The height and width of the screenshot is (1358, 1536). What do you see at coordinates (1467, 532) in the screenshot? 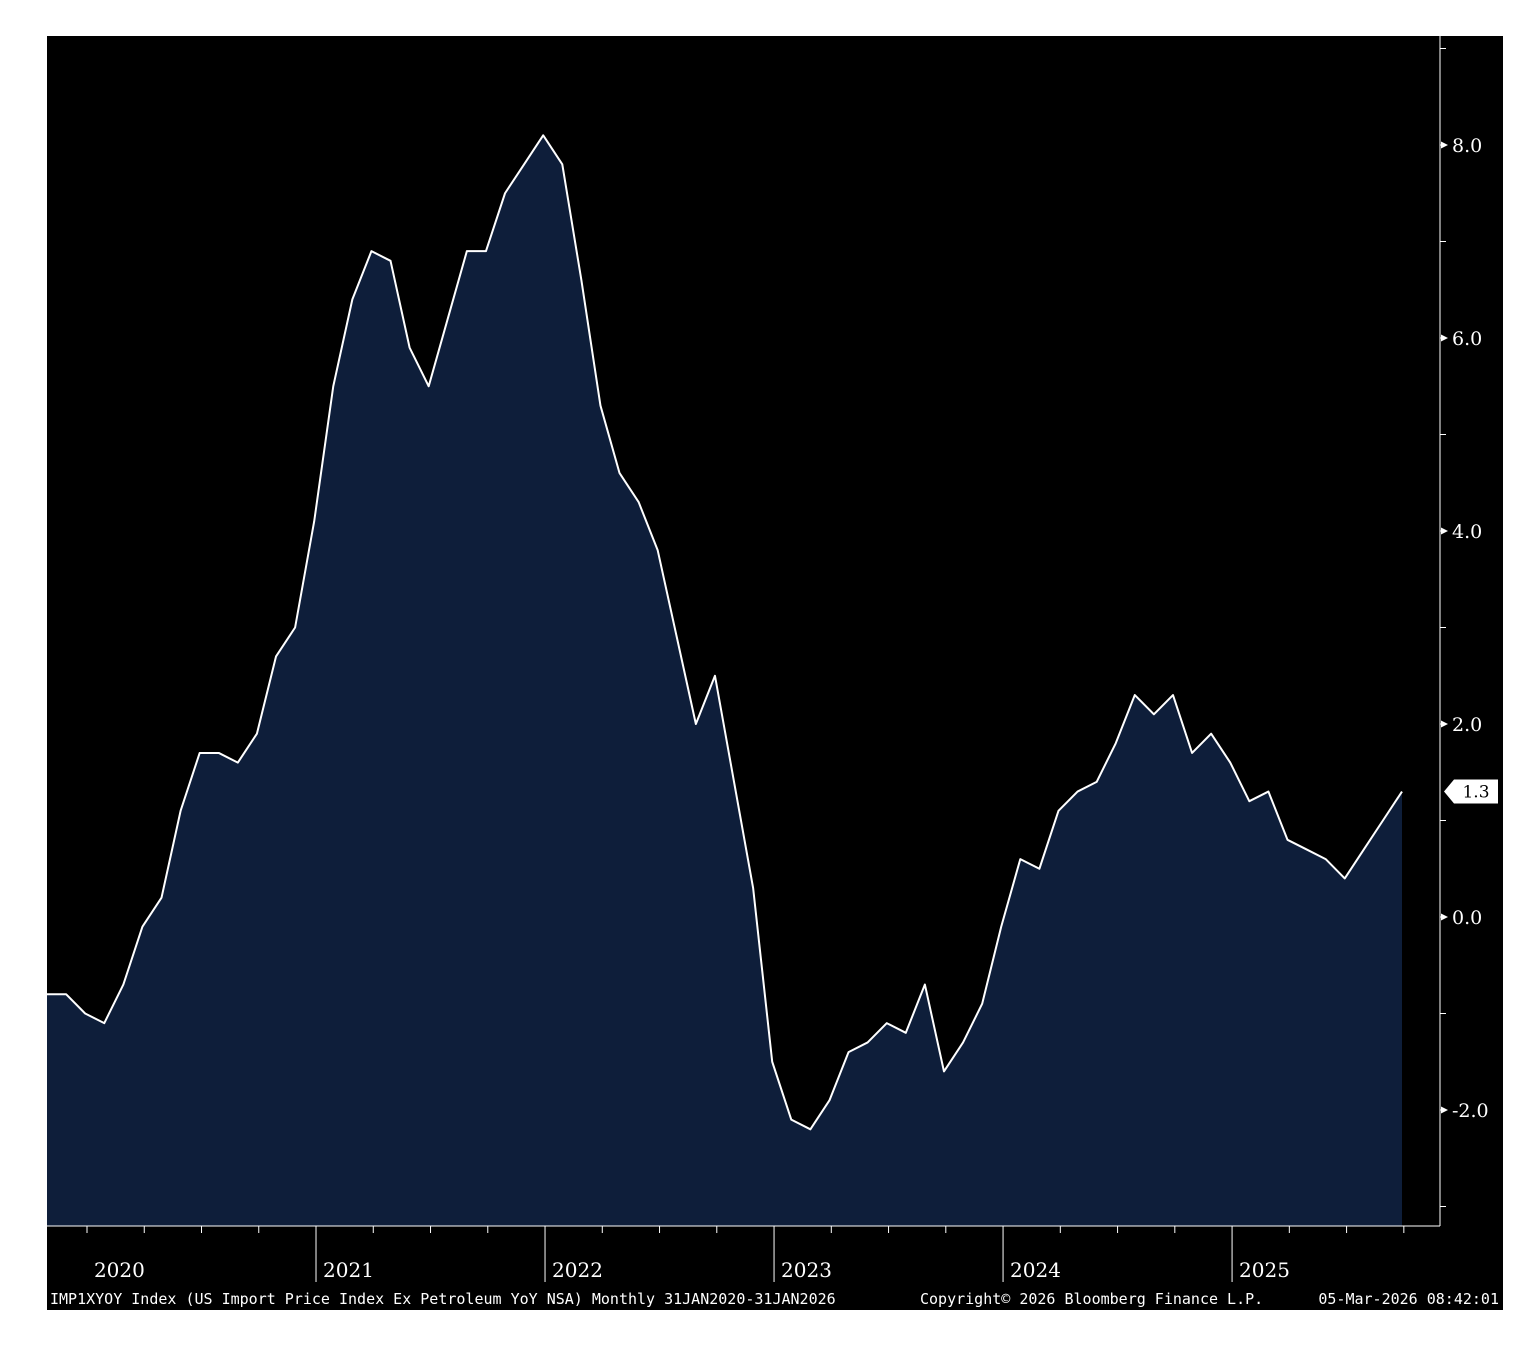
I see `y-tick-label: 4.0` at bounding box center [1467, 532].